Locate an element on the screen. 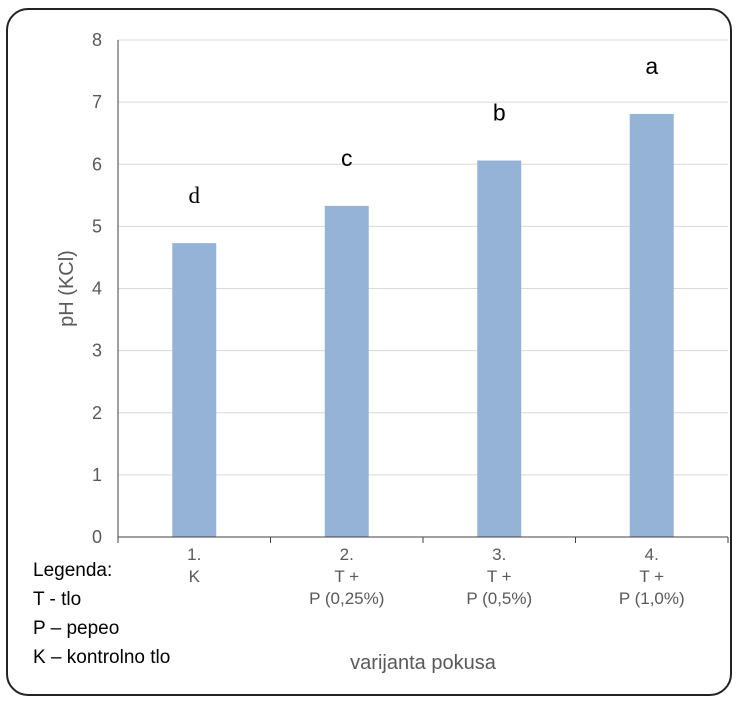 Image resolution: width=742 pixels, height=702 pixels. y-axis-title: pH (KCl) is located at coordinates (67, 288).